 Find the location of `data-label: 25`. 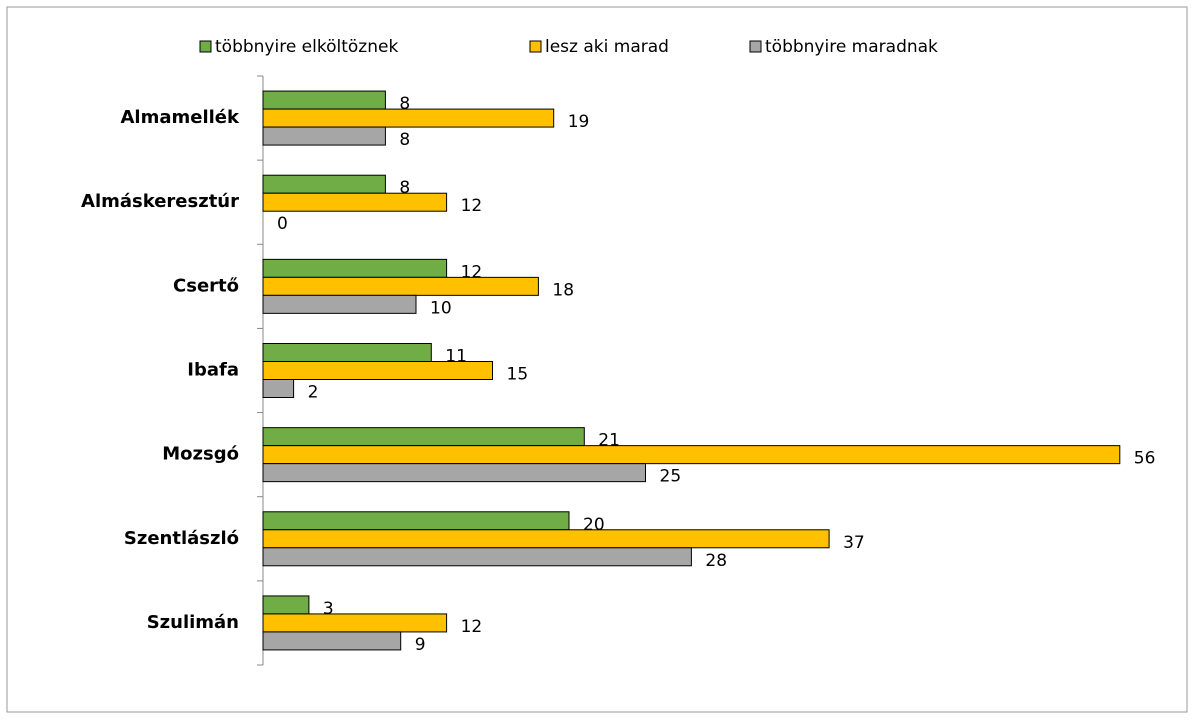

data-label: 25 is located at coordinates (671, 477).